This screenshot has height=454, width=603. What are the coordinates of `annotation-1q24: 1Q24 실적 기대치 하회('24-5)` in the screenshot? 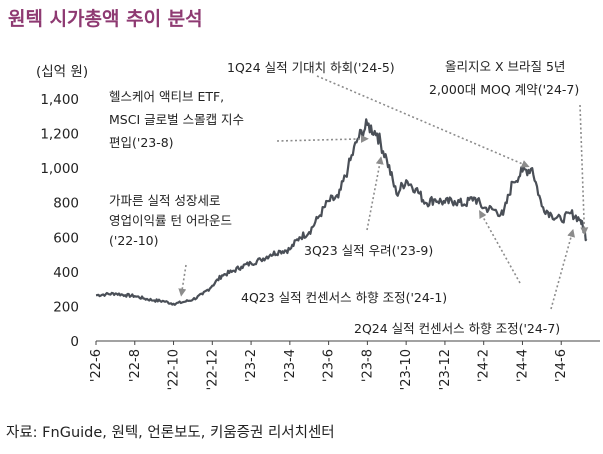 It's located at (311, 67).